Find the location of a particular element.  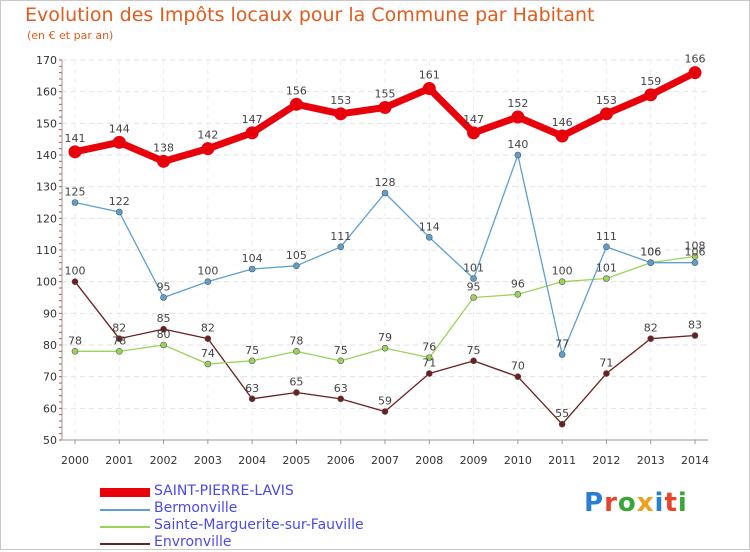

x-tick-label: 2000 is located at coordinates (75, 460).